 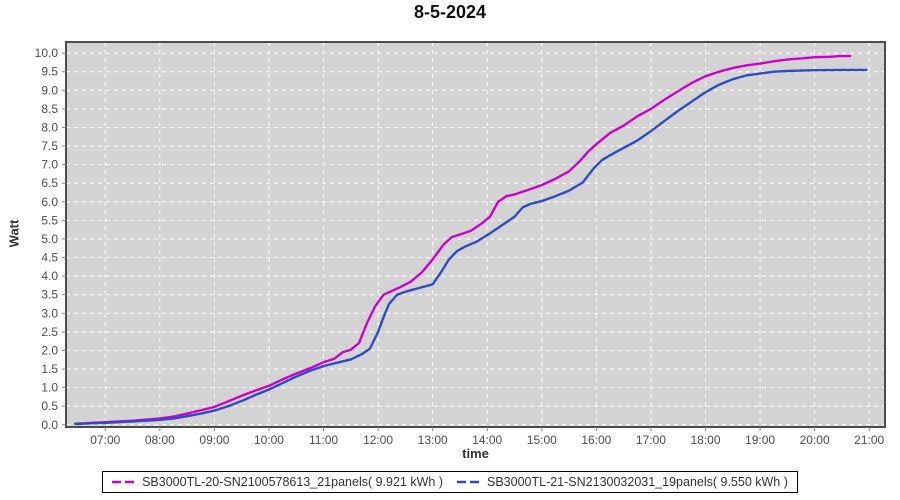 I want to click on x-tick-label: 08:00, so click(x=160, y=440).